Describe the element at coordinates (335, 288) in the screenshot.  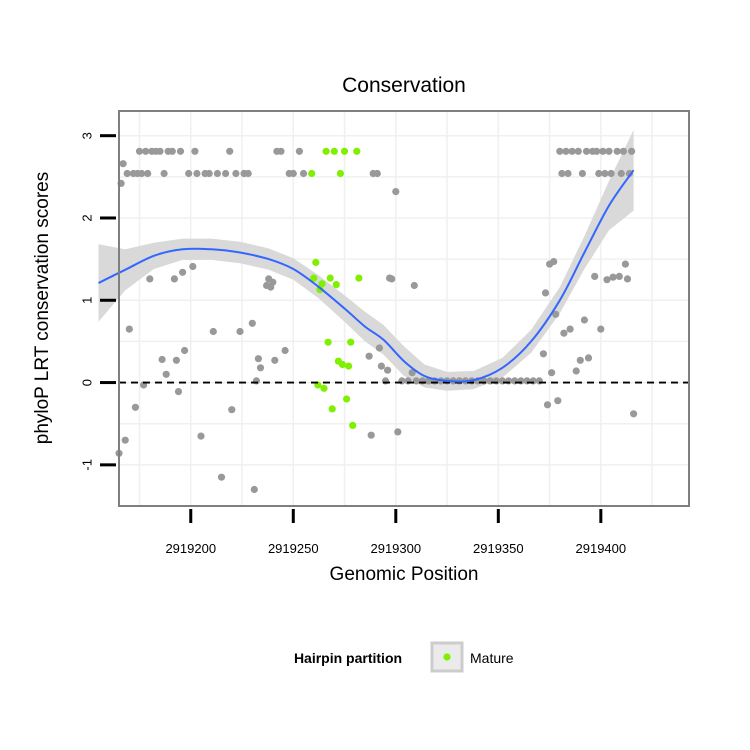
I see `series-mature-points` at that location.